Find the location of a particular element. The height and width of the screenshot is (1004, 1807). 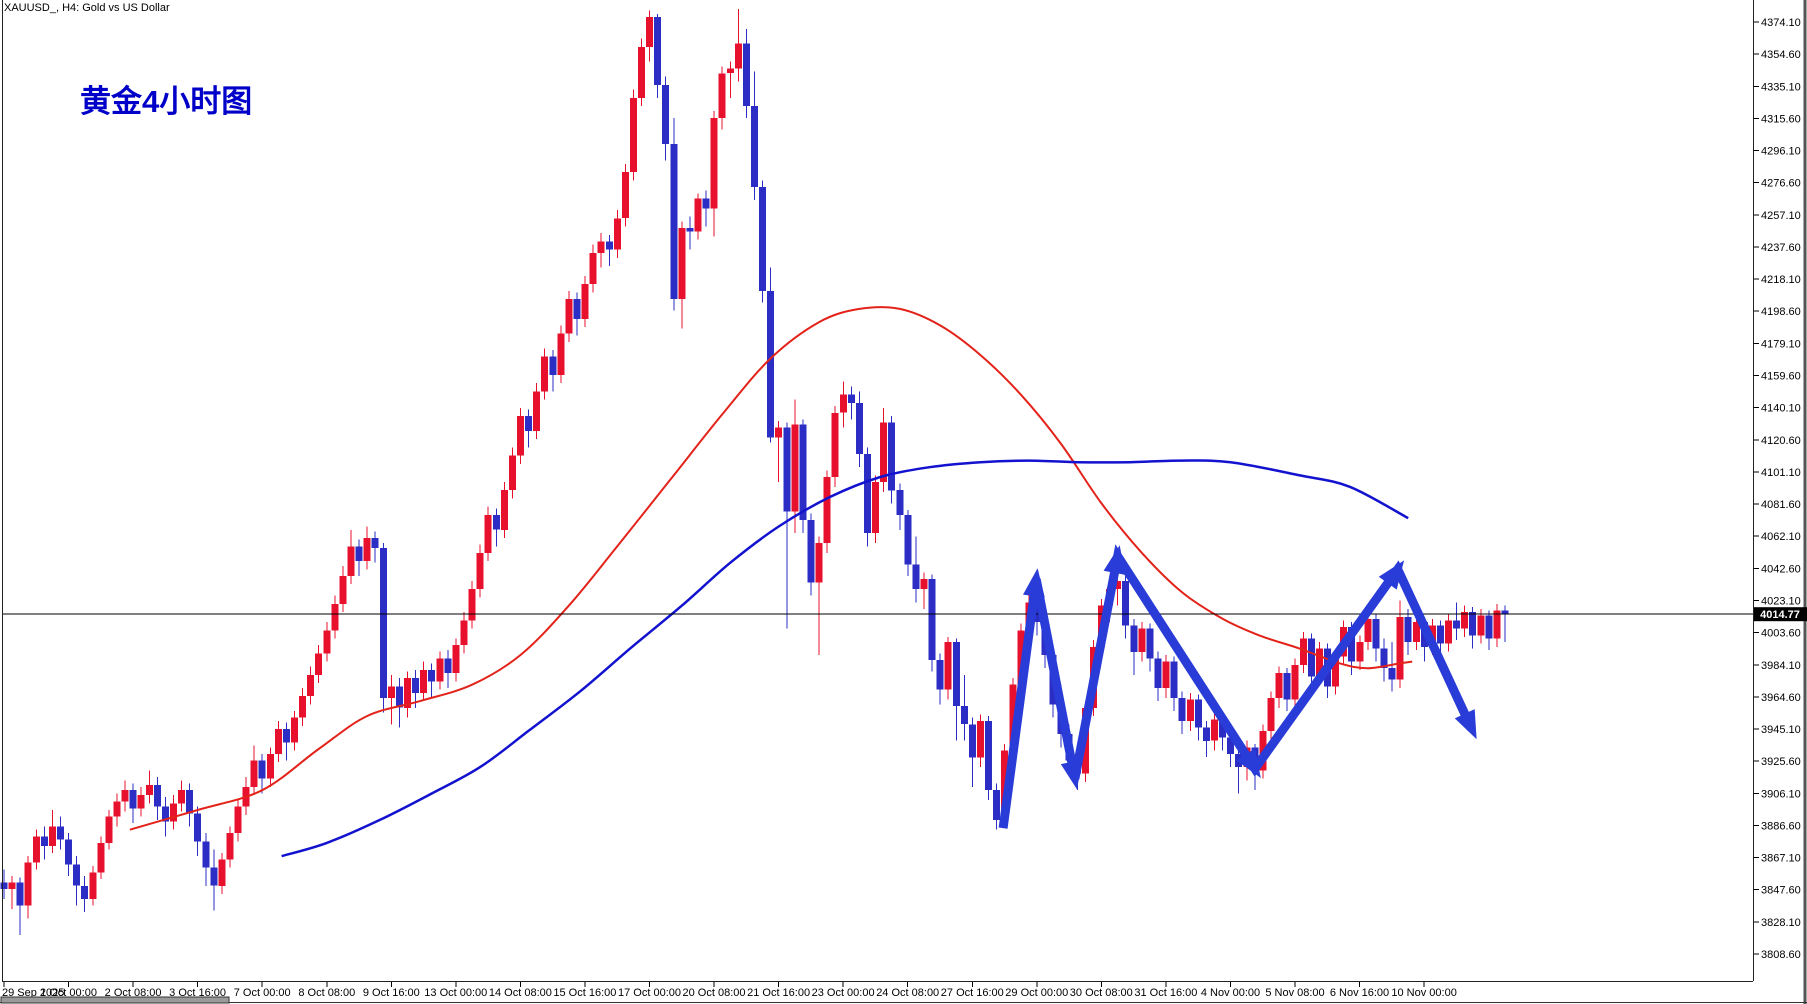

price-axis-label: 4218.10 is located at coordinates (1781, 280).